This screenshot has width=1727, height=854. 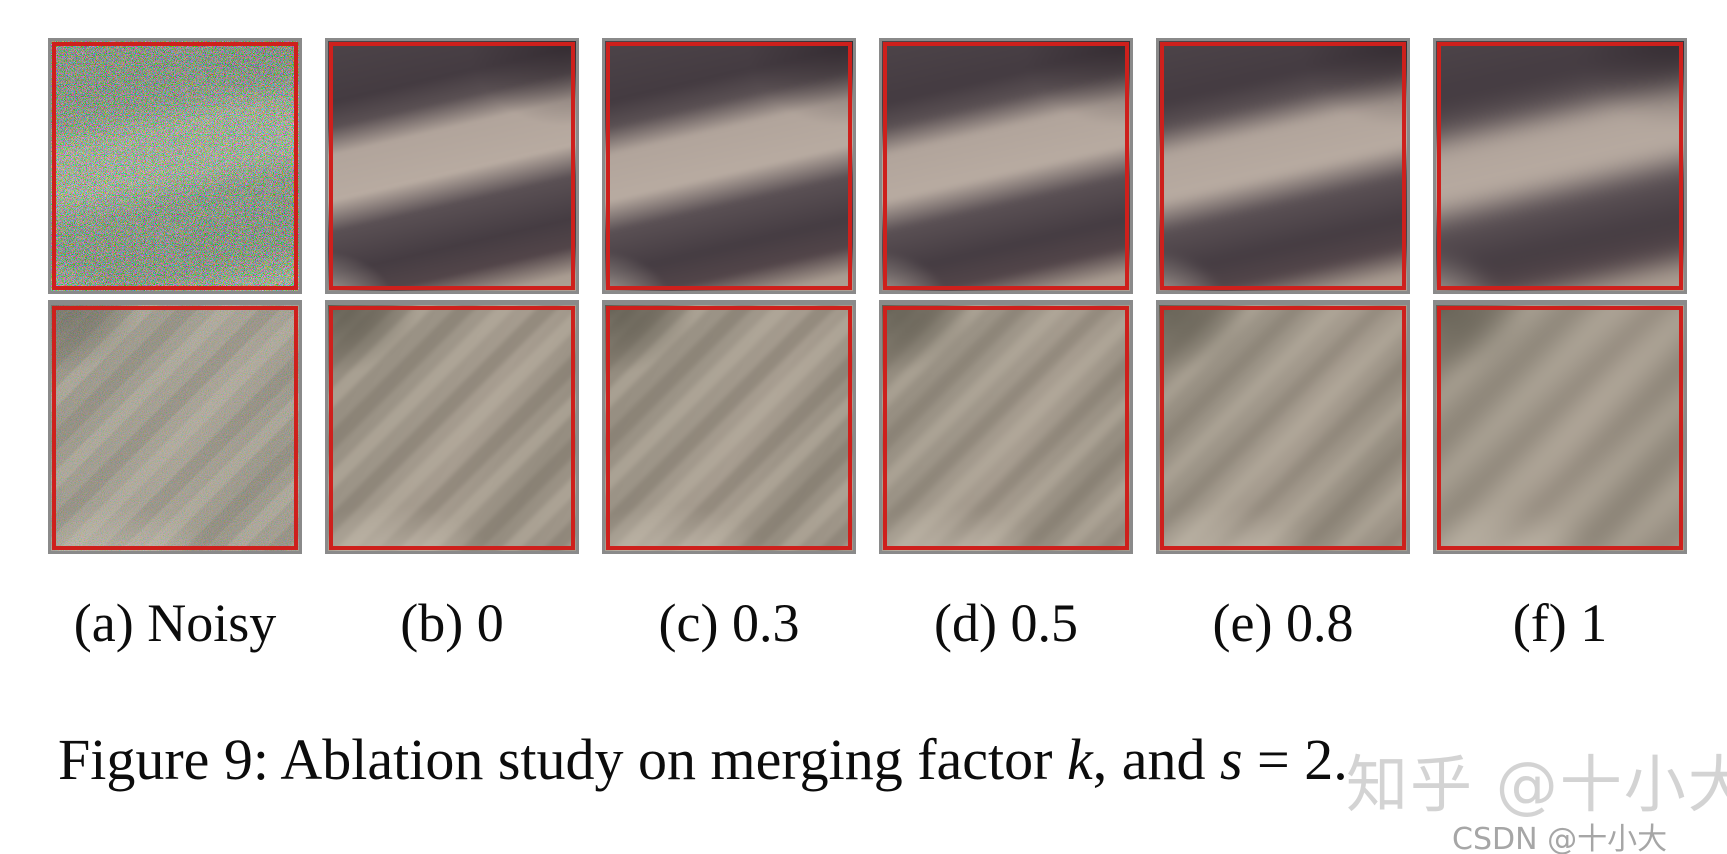 I want to click on panel-zebra-k0.5, so click(x=1006, y=166).